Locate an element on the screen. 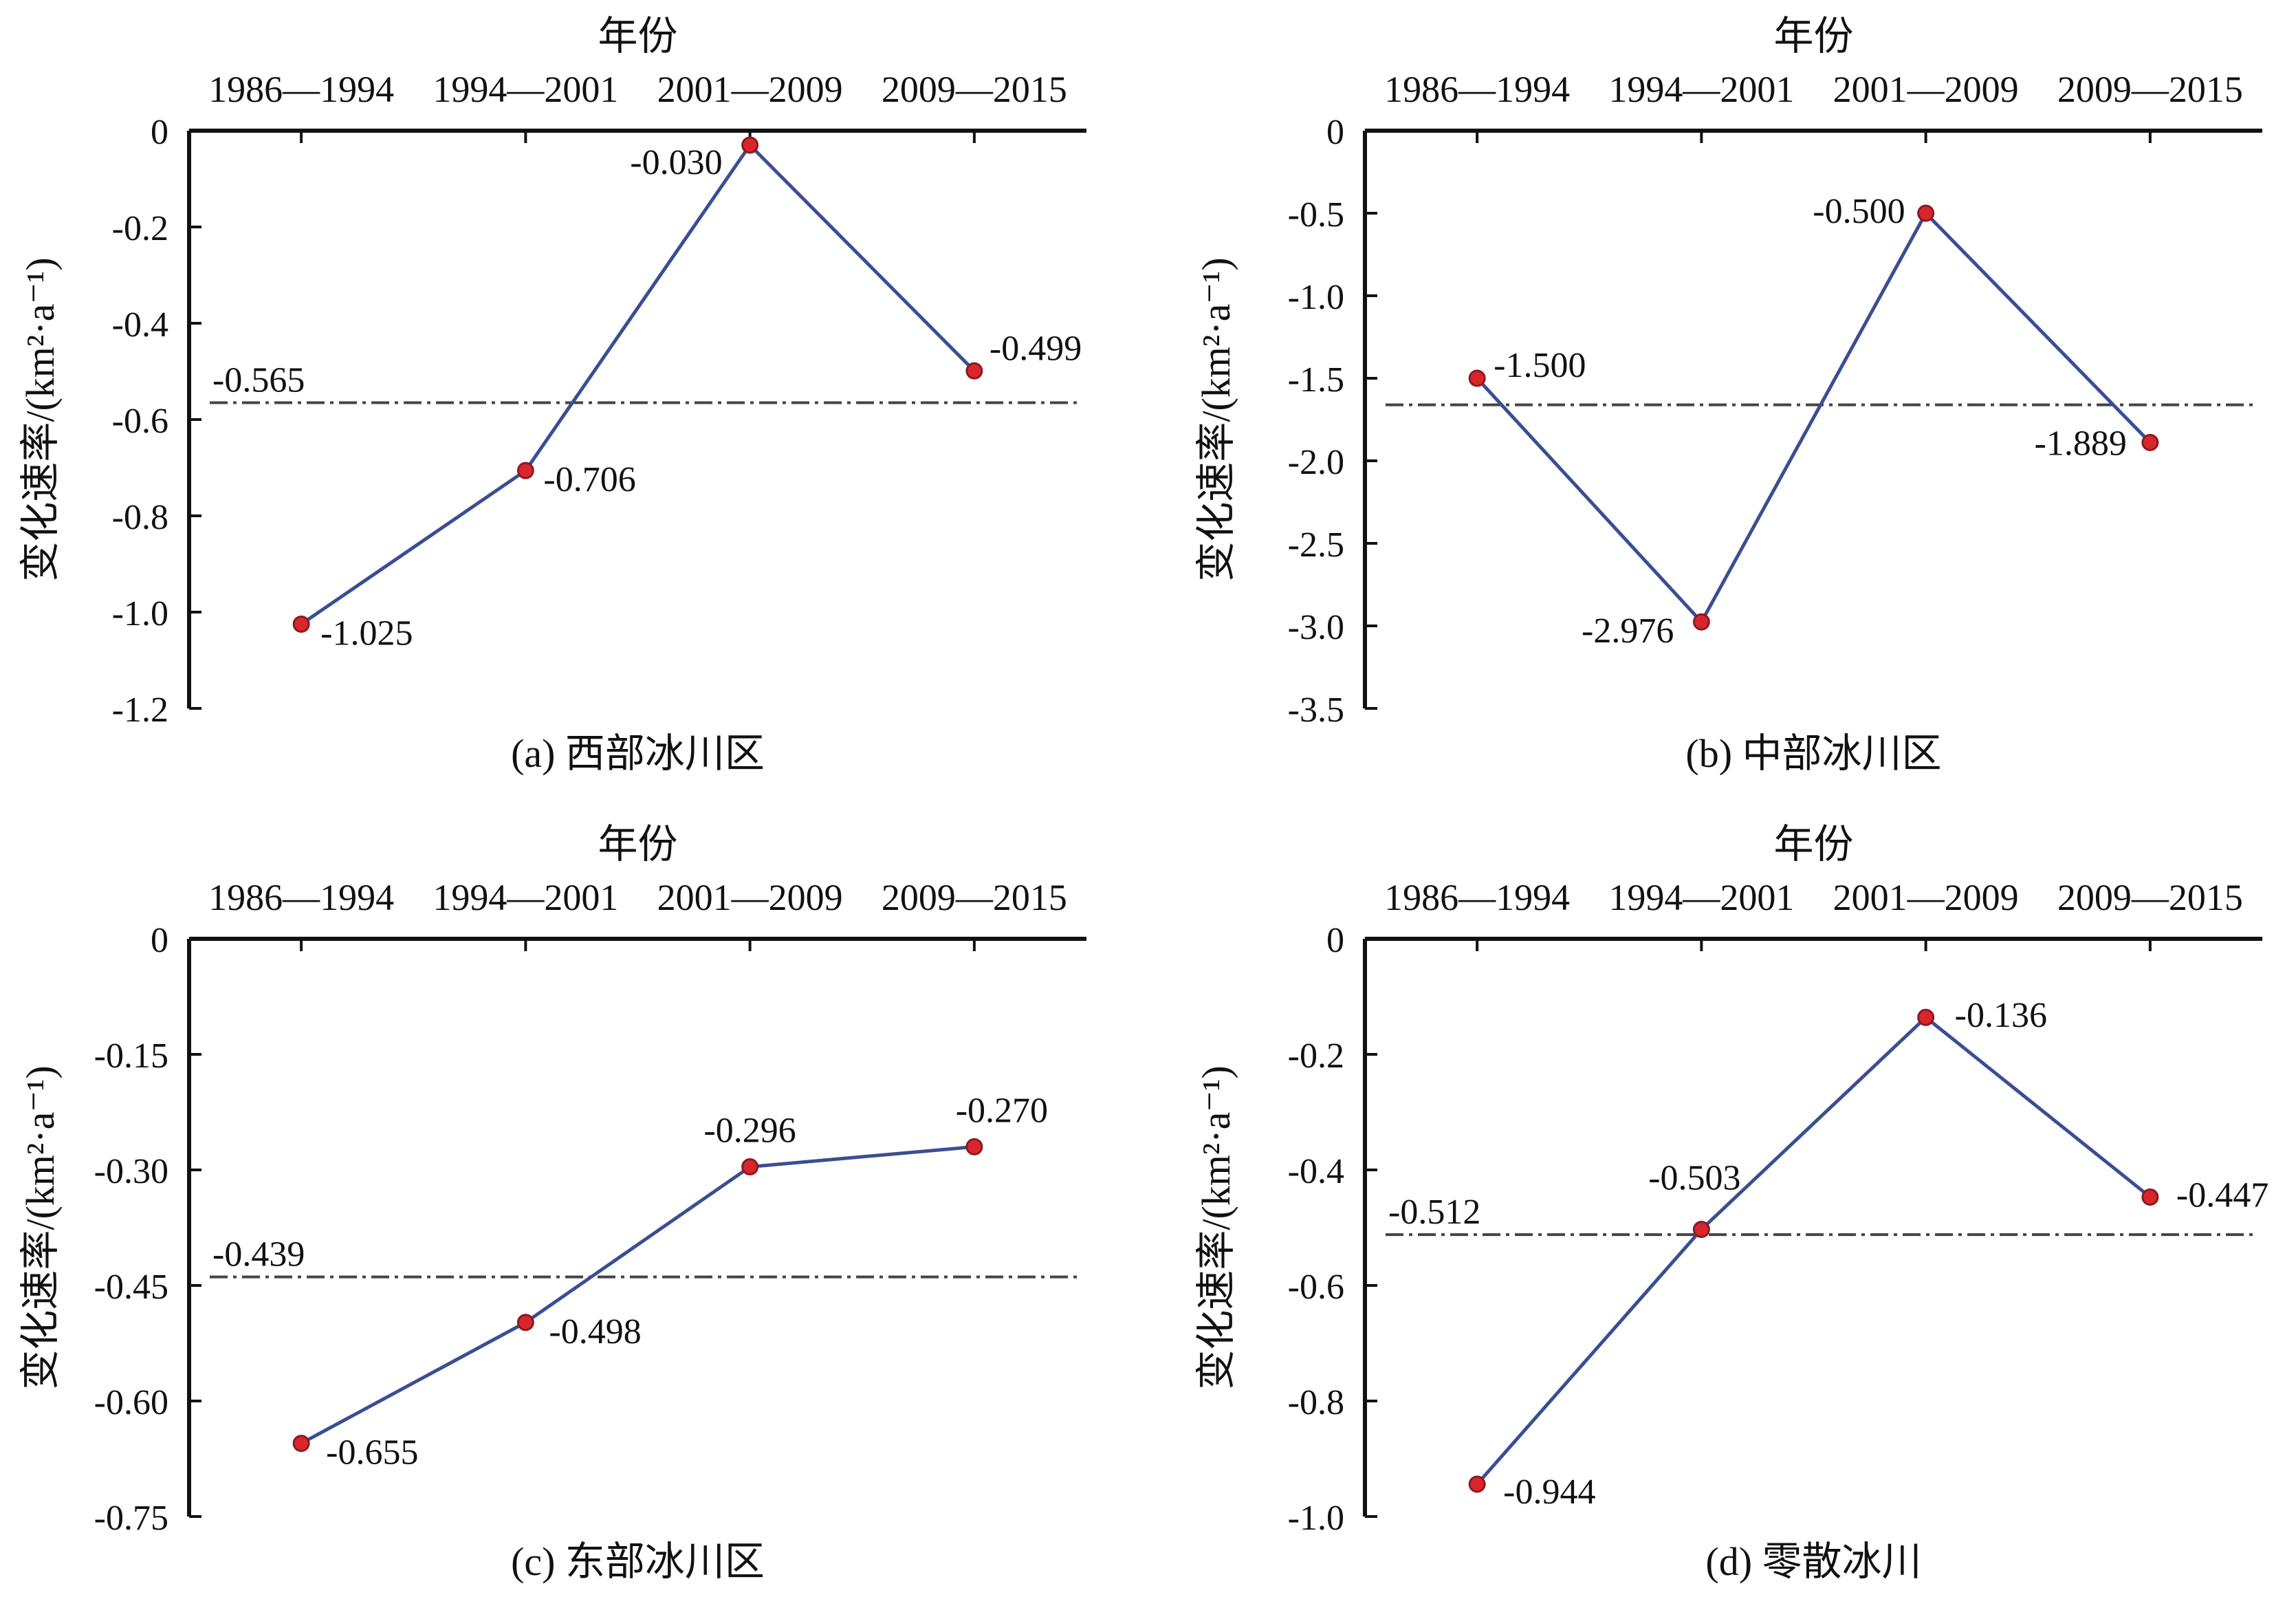  y-tick-label: -3.0 is located at coordinates (1316, 627).